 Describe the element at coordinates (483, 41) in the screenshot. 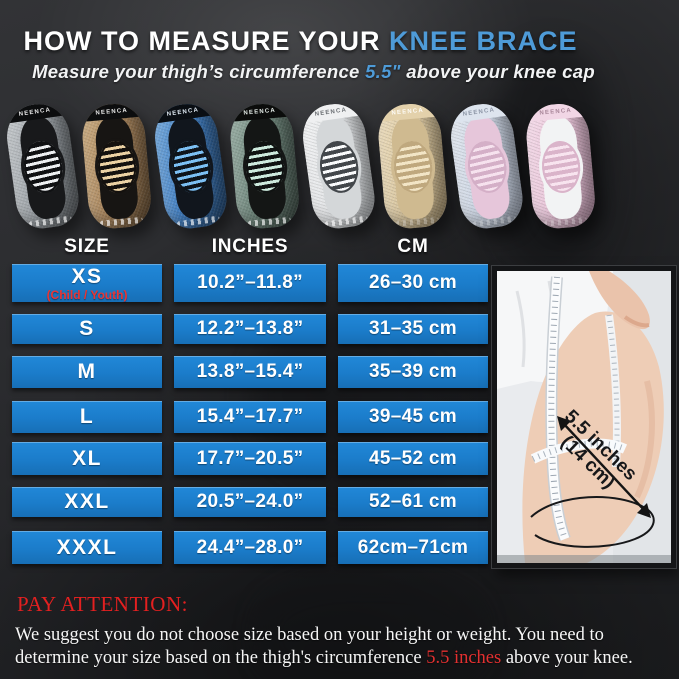

I see `page-title-blue: KNEE BRACE` at that location.